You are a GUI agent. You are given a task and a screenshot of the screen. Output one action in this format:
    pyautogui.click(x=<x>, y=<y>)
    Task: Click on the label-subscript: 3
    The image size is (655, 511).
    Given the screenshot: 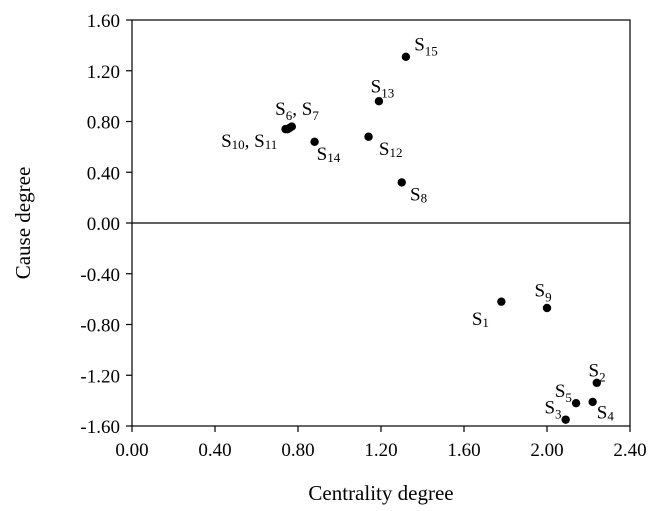 What is the action you would take?
    pyautogui.click(x=558, y=413)
    